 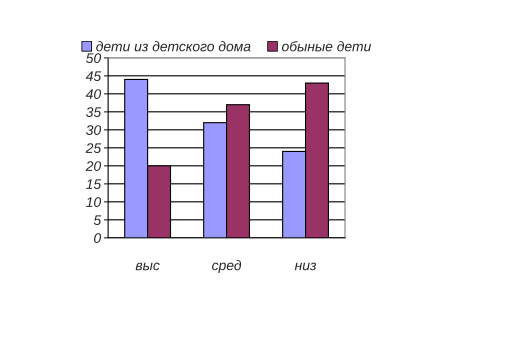 What do you see at coordinates (305, 266) in the screenshot?
I see `x-tick-label: низ` at bounding box center [305, 266].